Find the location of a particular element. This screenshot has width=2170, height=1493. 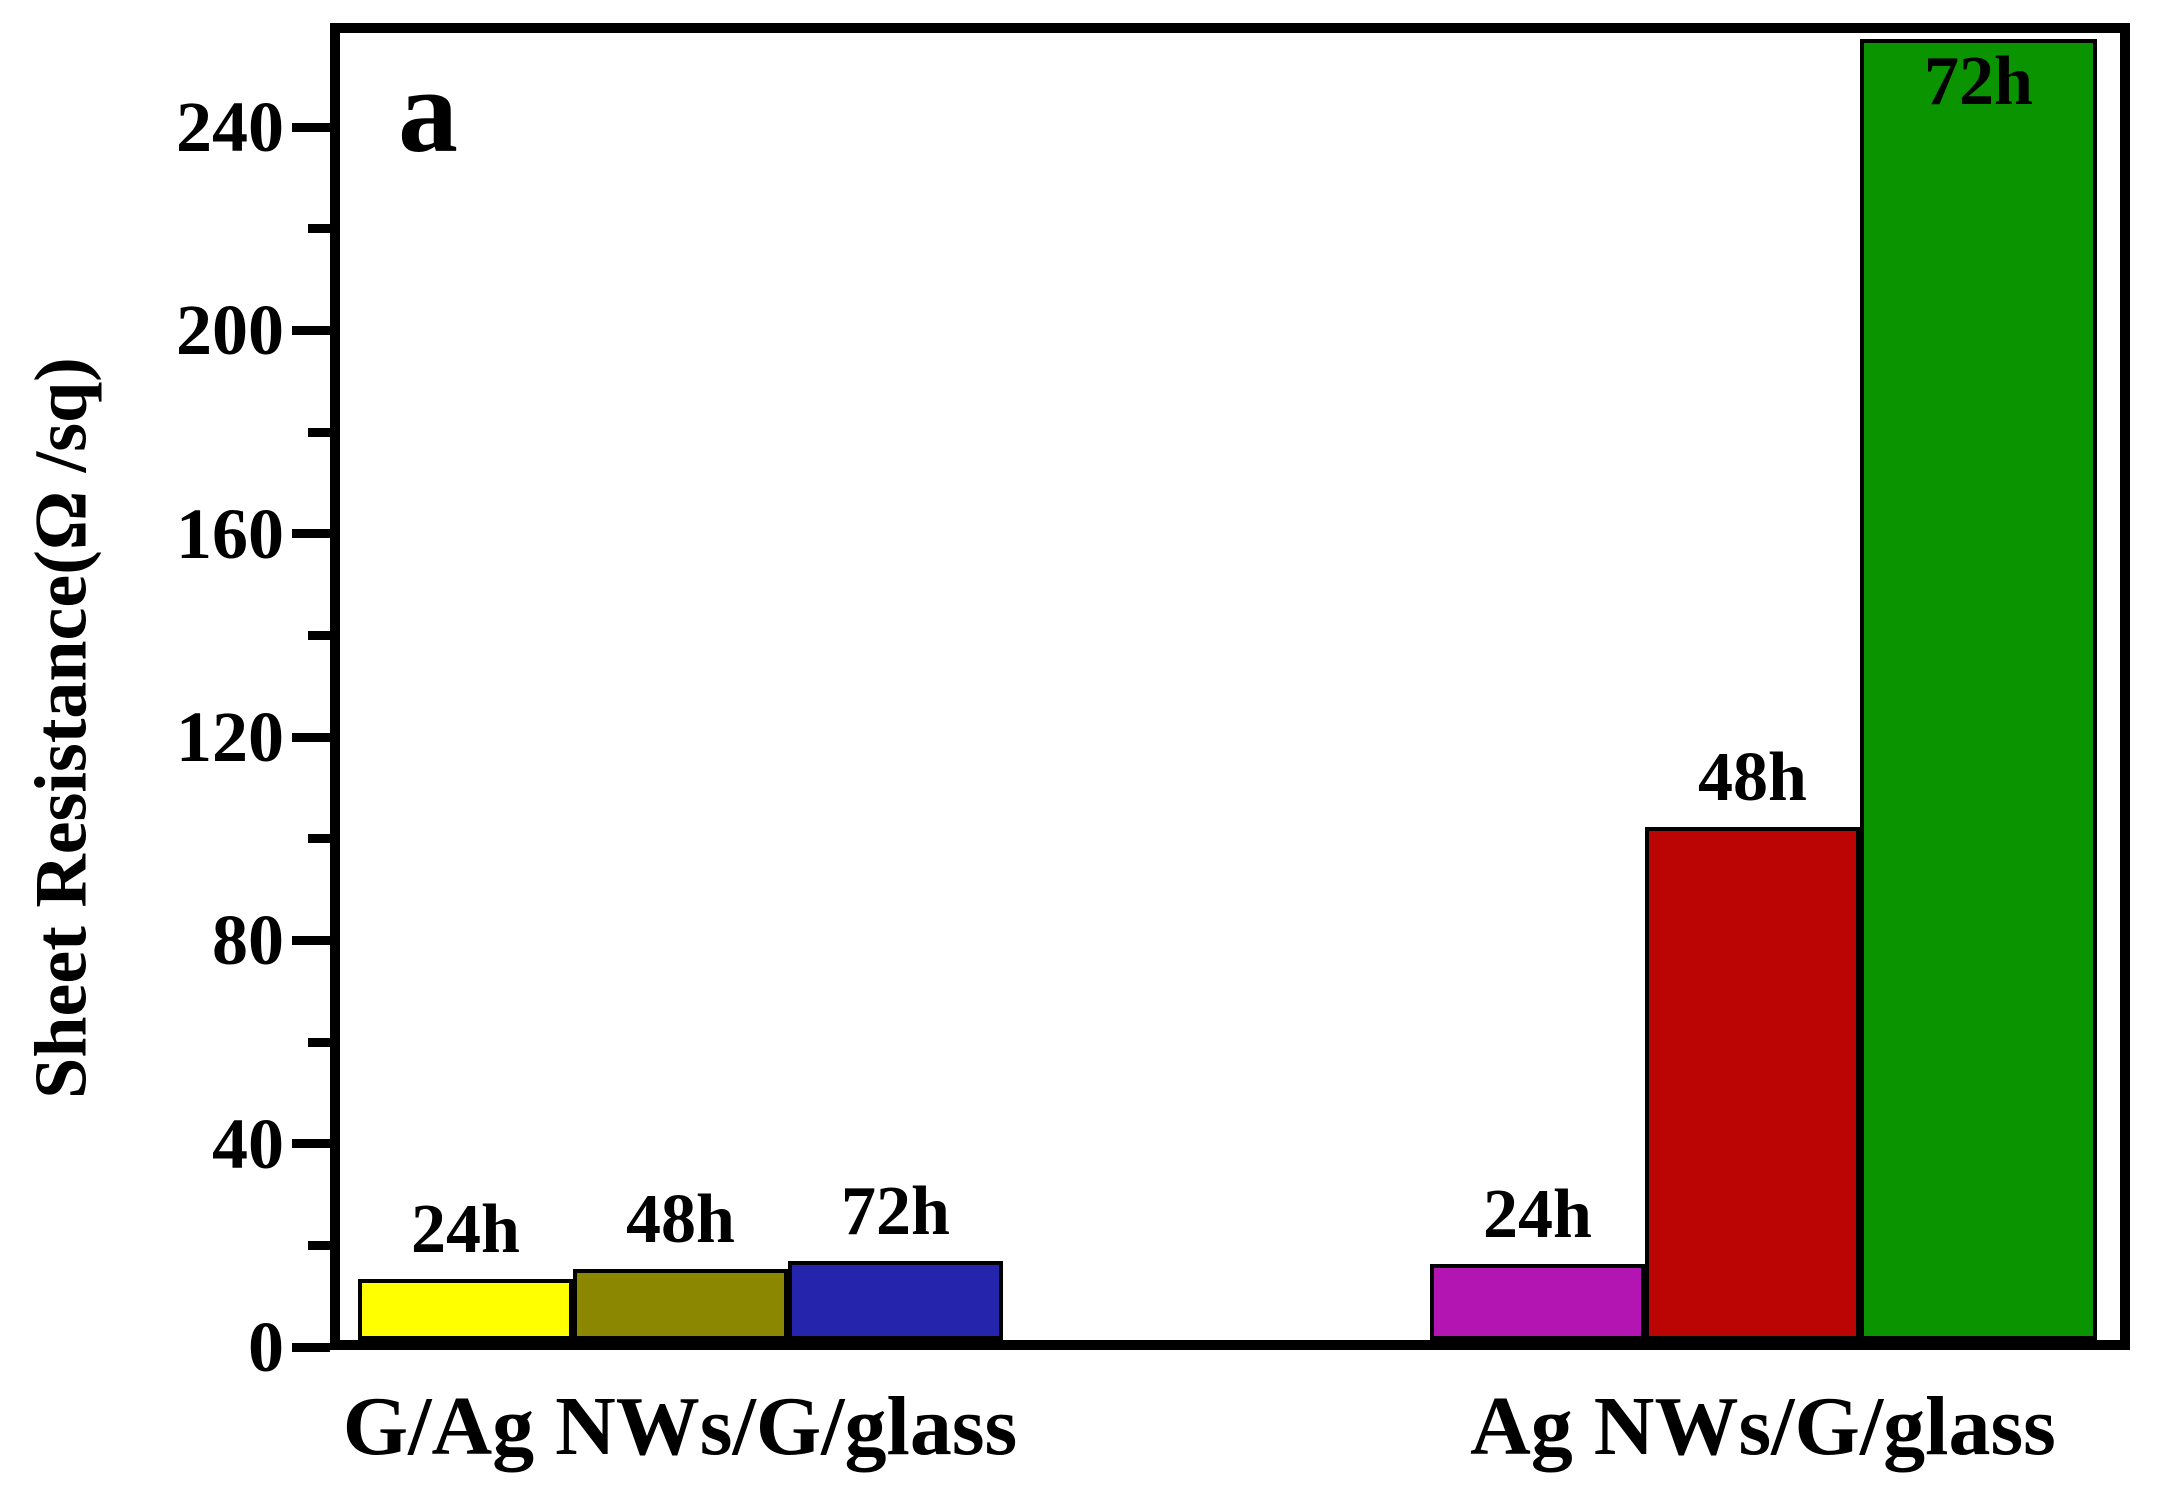

bar-G-Ag-NWs-G-glass-48h is located at coordinates (680, 1304).